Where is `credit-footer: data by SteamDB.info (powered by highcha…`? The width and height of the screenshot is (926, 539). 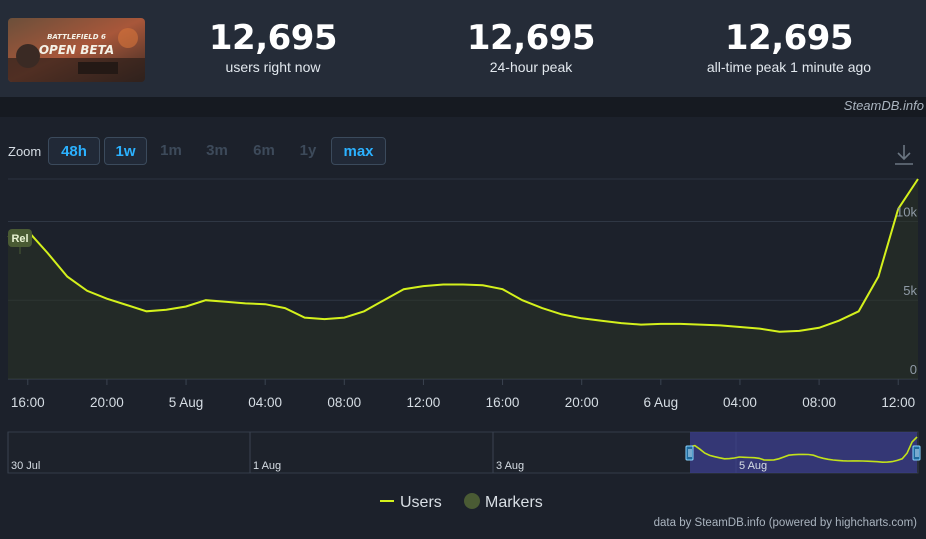 credit-footer: data by SteamDB.info (powered by highcha… is located at coordinates (785, 523).